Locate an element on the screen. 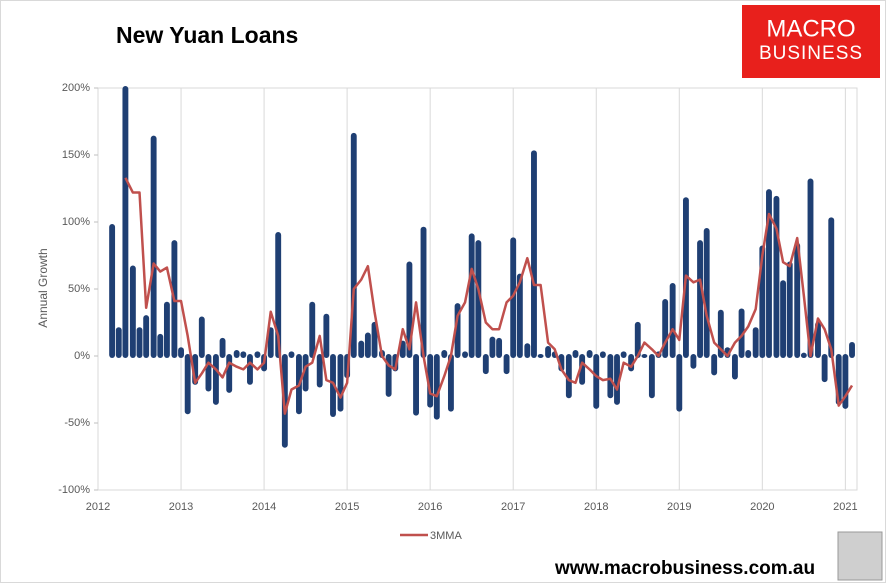  x-tick-label: 2013 is located at coordinates (181, 507).